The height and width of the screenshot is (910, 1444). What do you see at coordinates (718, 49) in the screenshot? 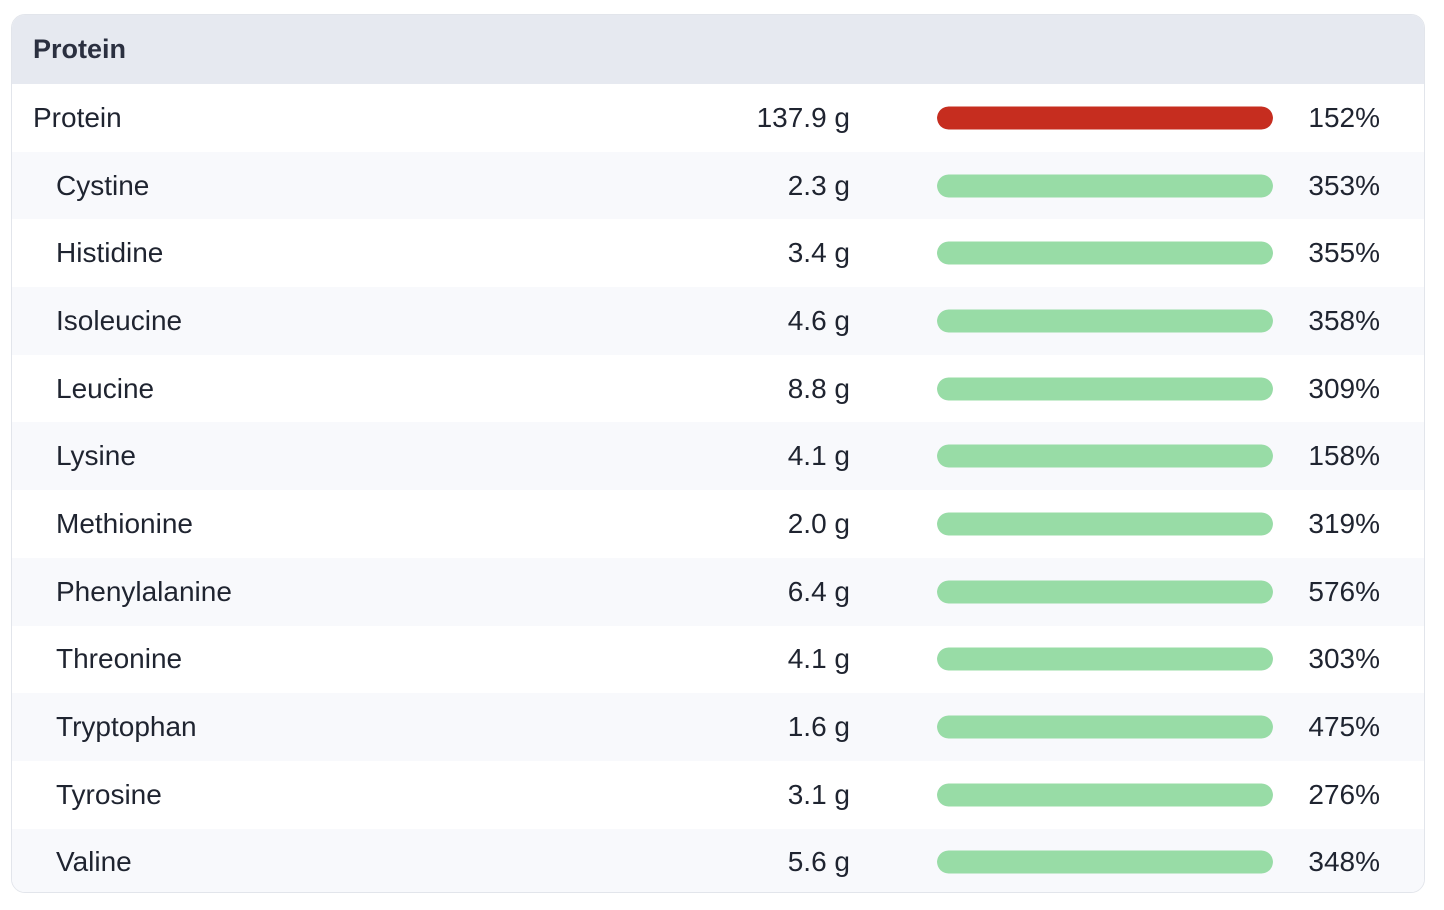
I see `panel-header: Protein` at bounding box center [718, 49].